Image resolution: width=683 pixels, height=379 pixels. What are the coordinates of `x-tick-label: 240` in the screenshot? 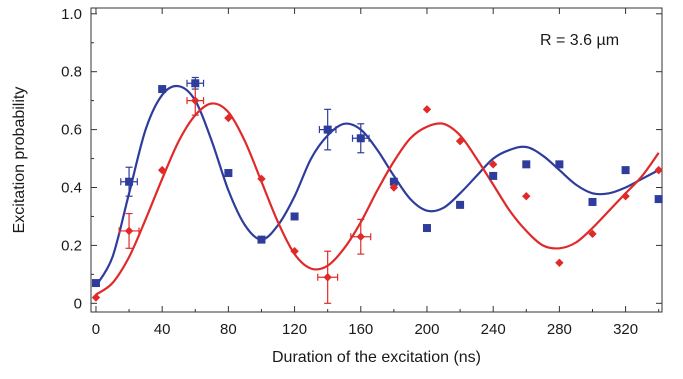 It's located at (493, 329).